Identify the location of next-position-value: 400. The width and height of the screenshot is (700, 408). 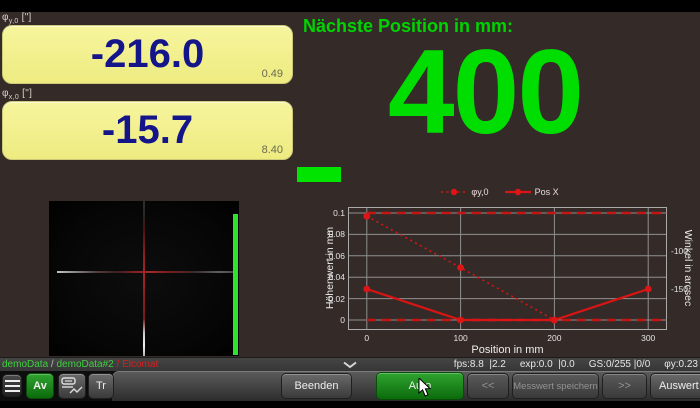
(485, 92).